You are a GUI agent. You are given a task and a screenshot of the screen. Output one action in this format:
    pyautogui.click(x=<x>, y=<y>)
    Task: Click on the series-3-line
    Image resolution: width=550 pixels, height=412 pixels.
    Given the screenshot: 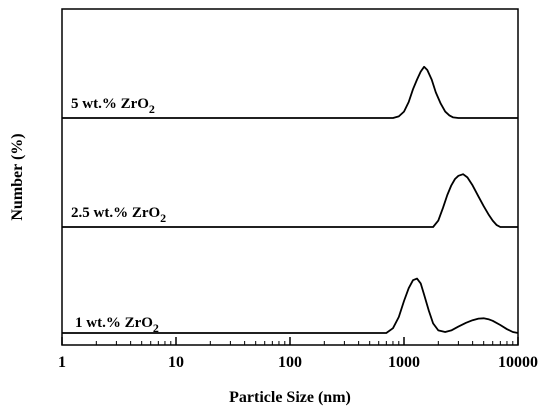 What is the action you would take?
    pyautogui.click(x=290, y=305)
    